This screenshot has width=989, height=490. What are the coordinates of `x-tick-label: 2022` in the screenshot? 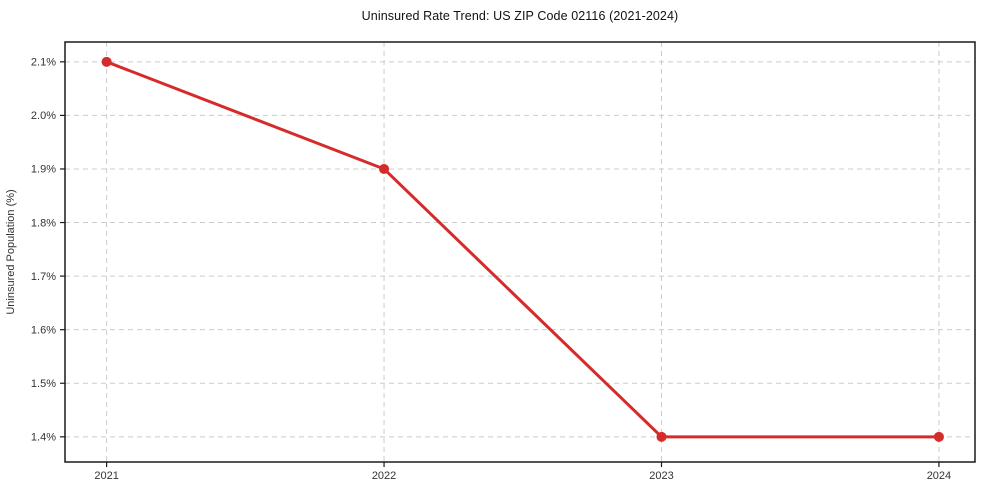 It's located at (384, 476).